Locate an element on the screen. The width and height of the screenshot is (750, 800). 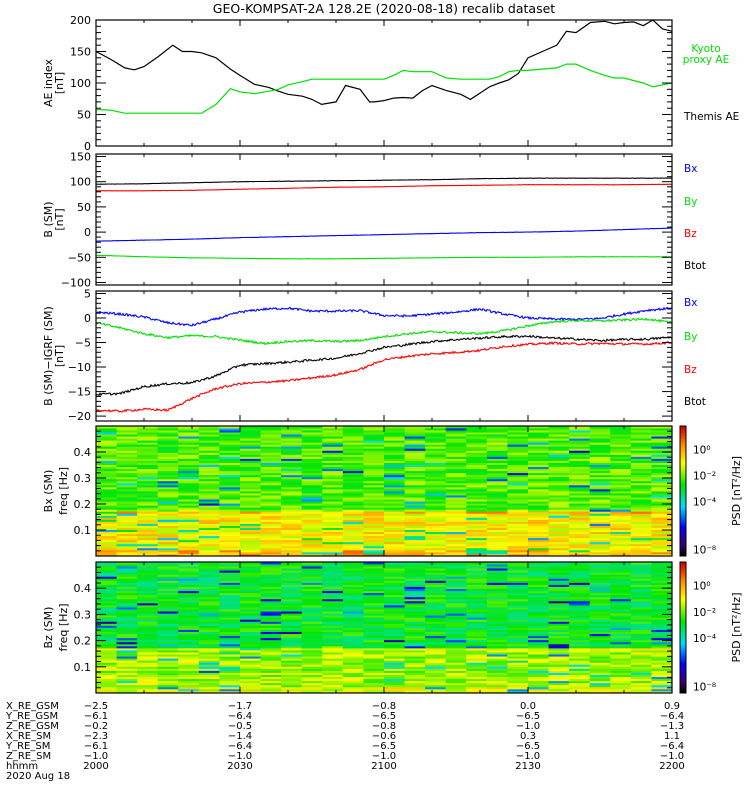
y-axis-label: B (SM) is located at coordinates (48, 219).